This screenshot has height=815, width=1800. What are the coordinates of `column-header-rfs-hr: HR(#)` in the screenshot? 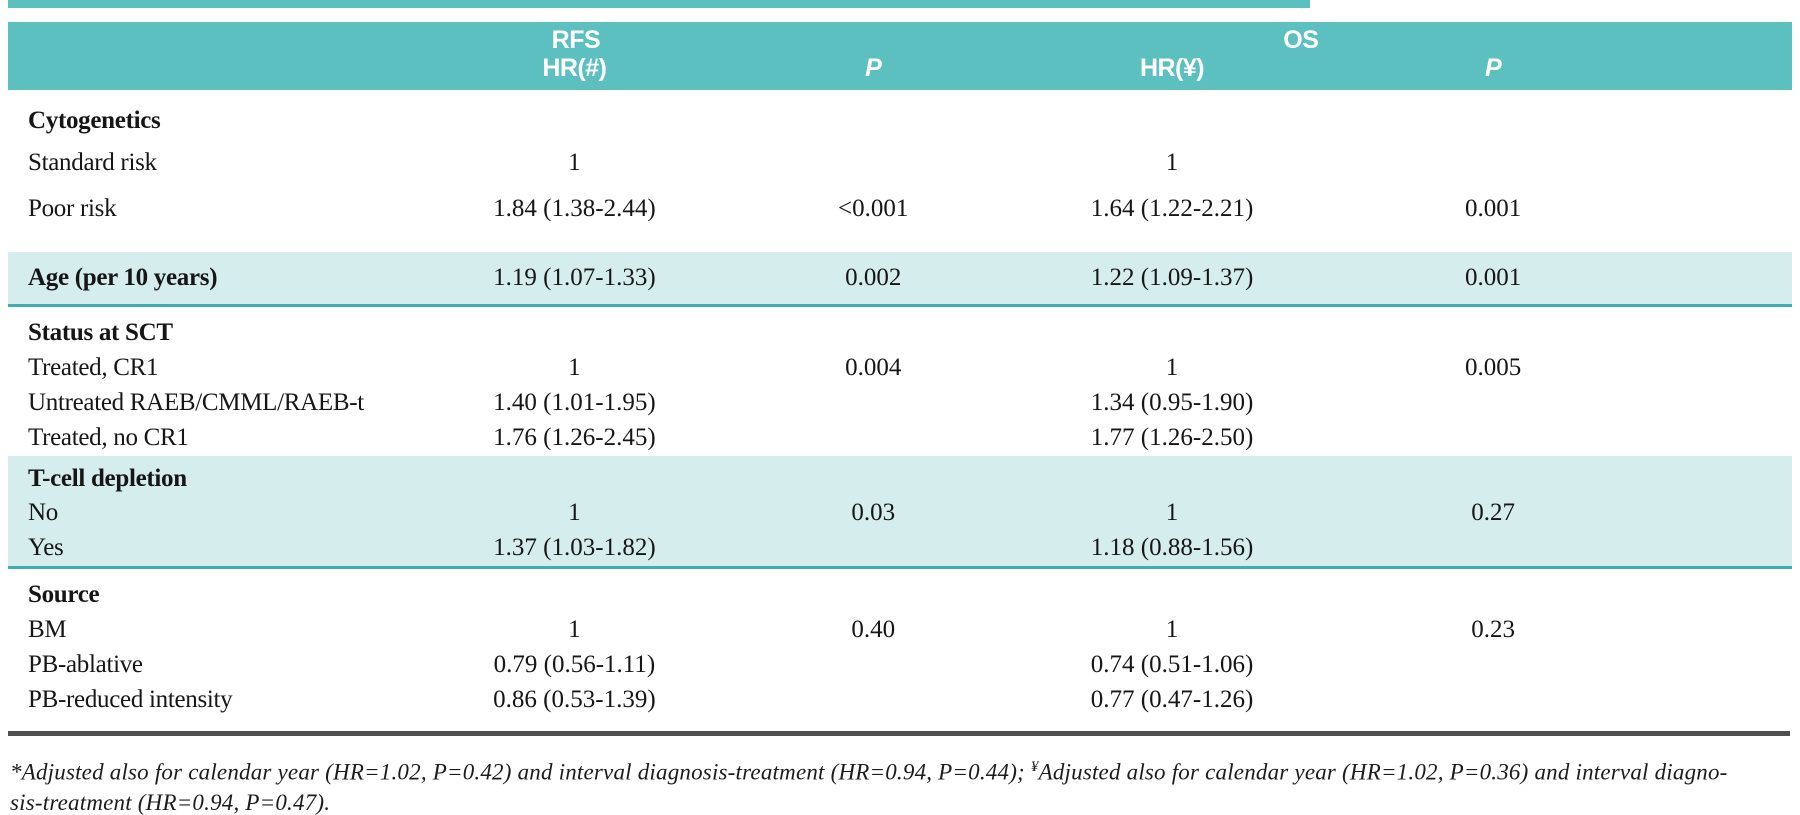 It's located at (574, 72).